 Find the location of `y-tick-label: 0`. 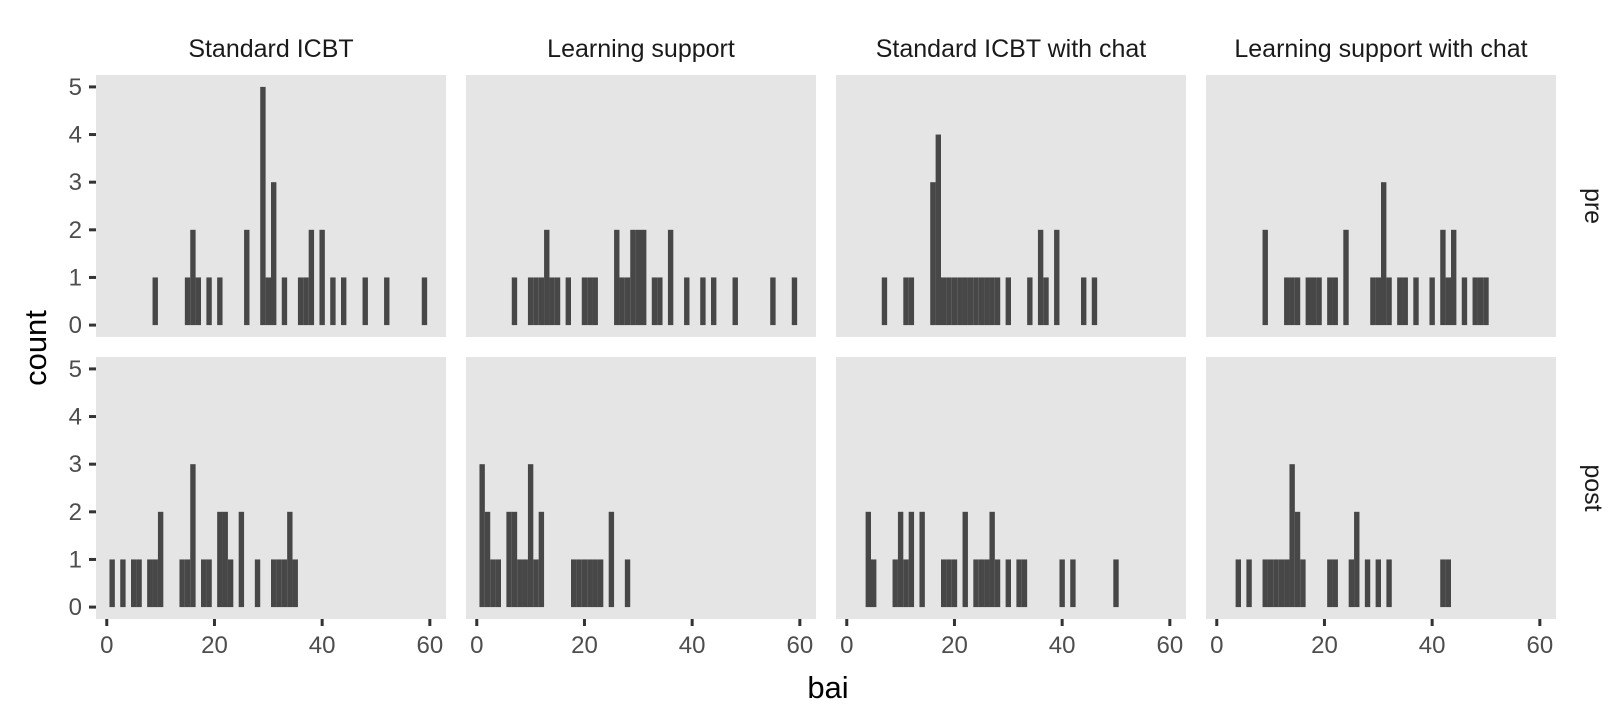

y-tick-label: 0 is located at coordinates (75, 325).